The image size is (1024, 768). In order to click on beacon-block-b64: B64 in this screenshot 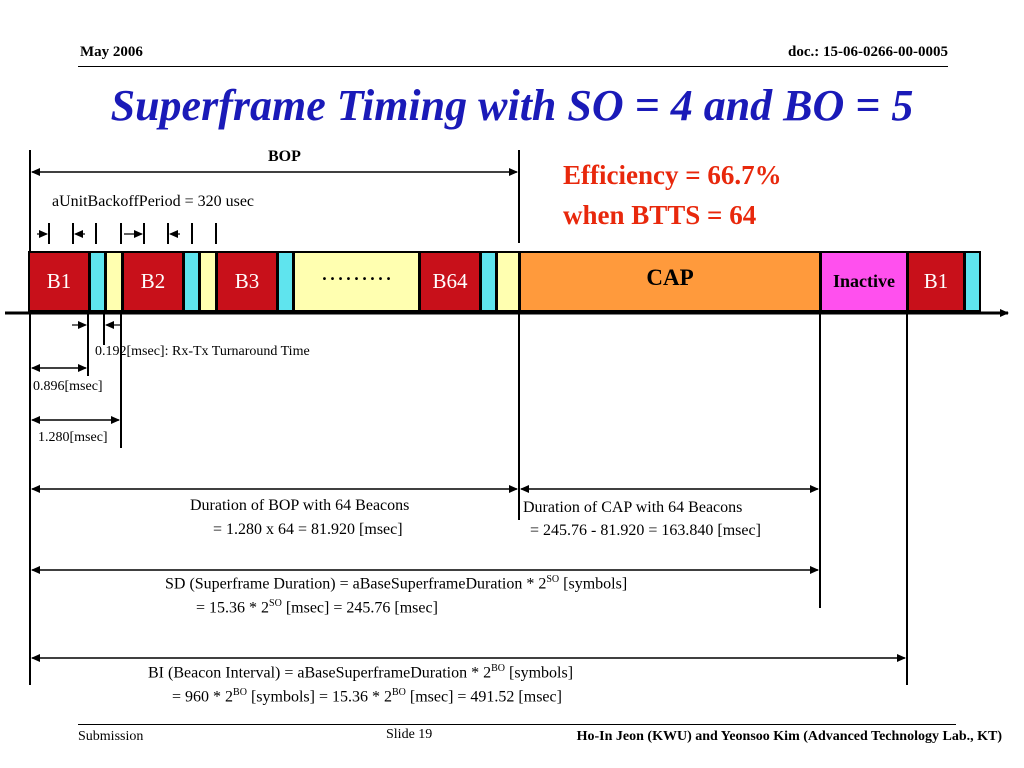, I will do `click(450, 281)`.